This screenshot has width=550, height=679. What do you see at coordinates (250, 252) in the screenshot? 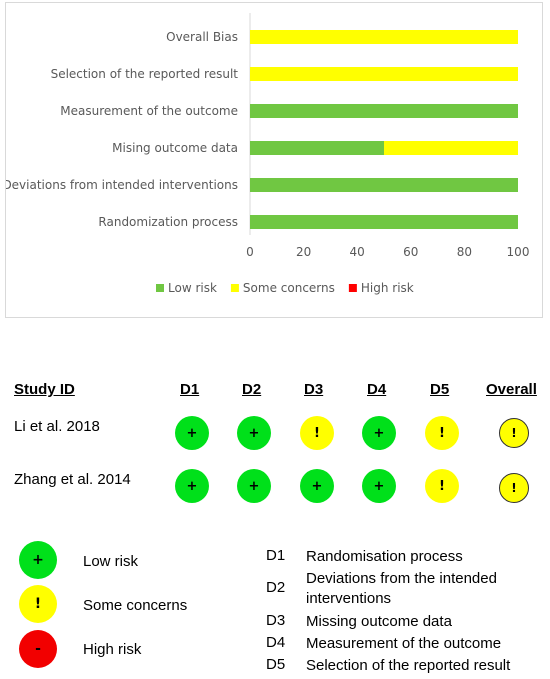
I see `x-tick-label: 0` at bounding box center [250, 252].